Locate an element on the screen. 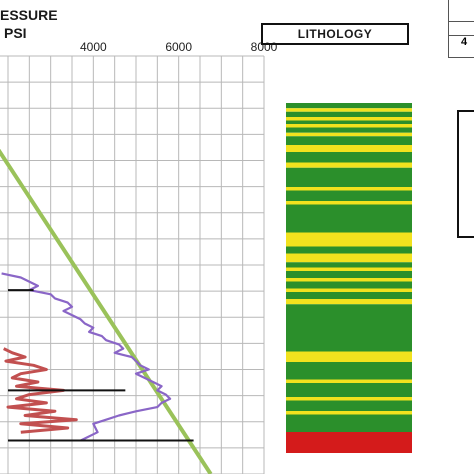  lithology-layer-red-bed is located at coordinates (349, 442).